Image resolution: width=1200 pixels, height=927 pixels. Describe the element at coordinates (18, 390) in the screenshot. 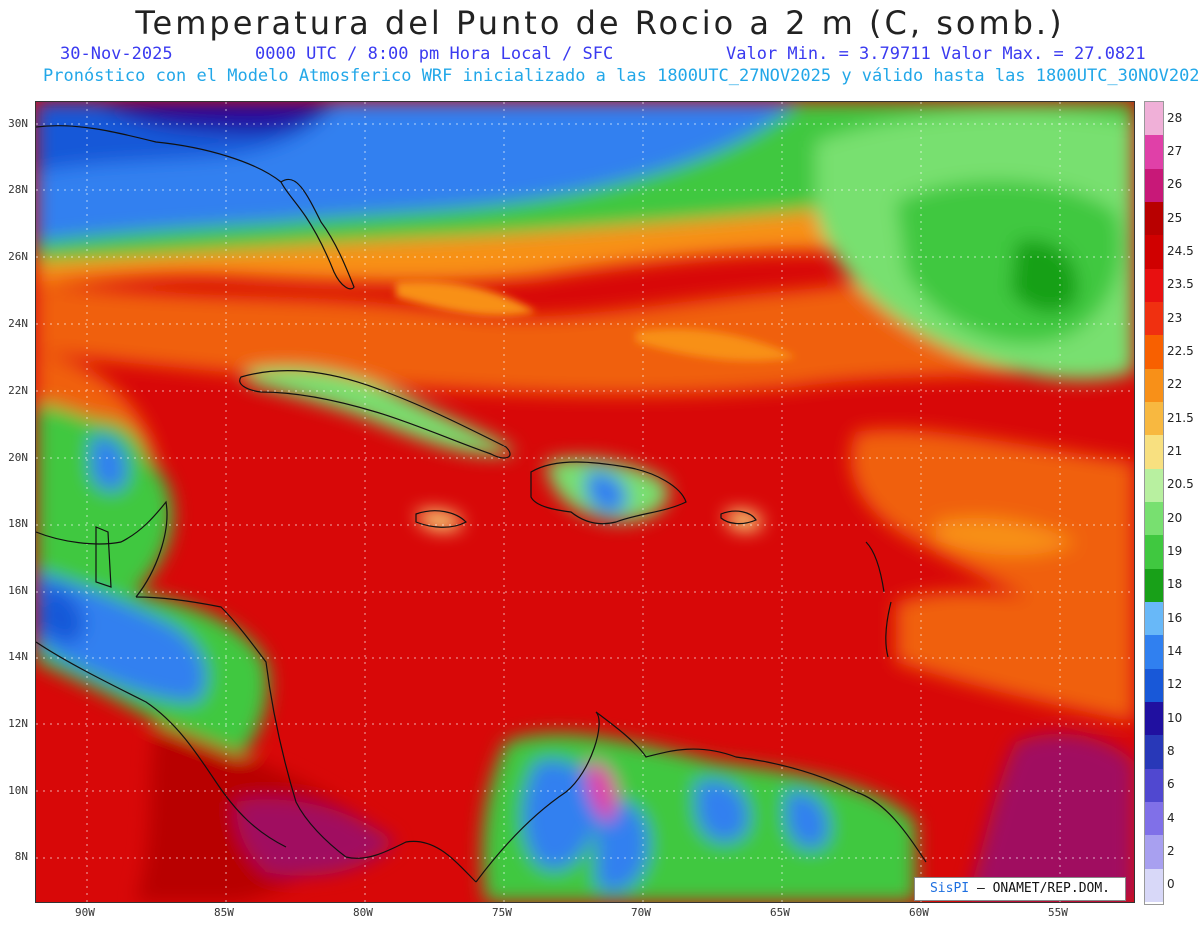

I see `lat-label: 22N` at that location.